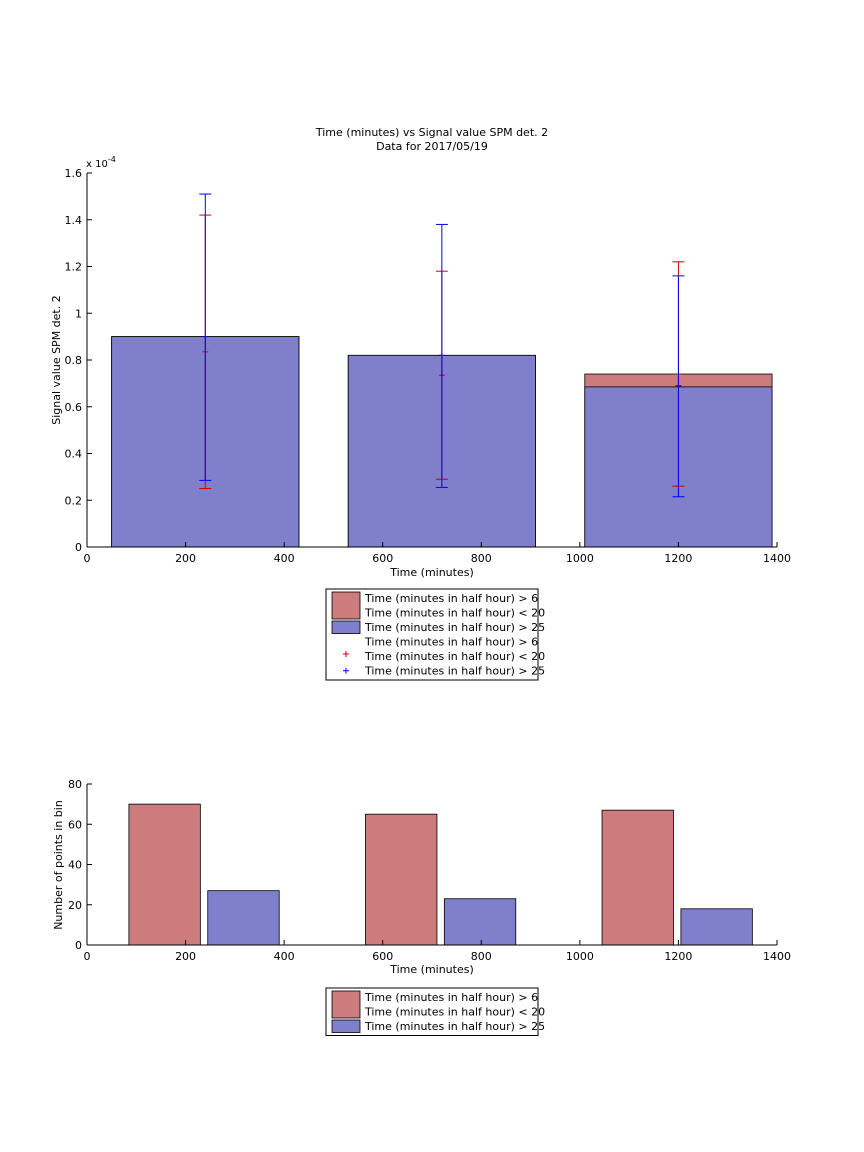  What do you see at coordinates (74, 360) in the screenshot?
I see `y-tick-label: 0.8` at bounding box center [74, 360].